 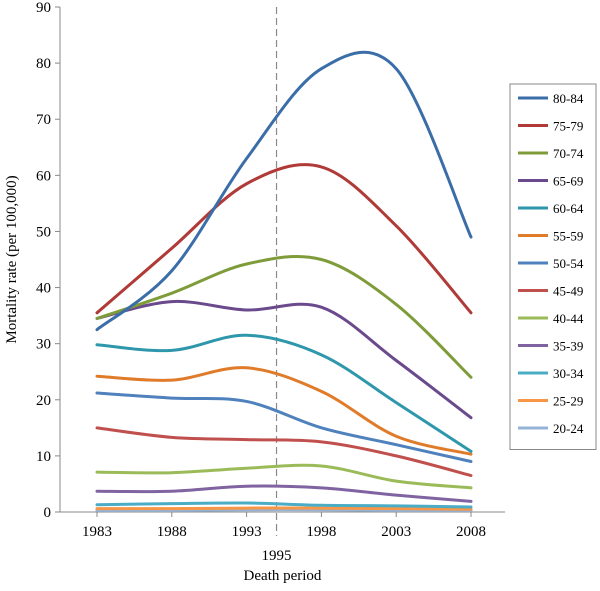 I want to click on x-tick-label: 2008, so click(x=471, y=532).